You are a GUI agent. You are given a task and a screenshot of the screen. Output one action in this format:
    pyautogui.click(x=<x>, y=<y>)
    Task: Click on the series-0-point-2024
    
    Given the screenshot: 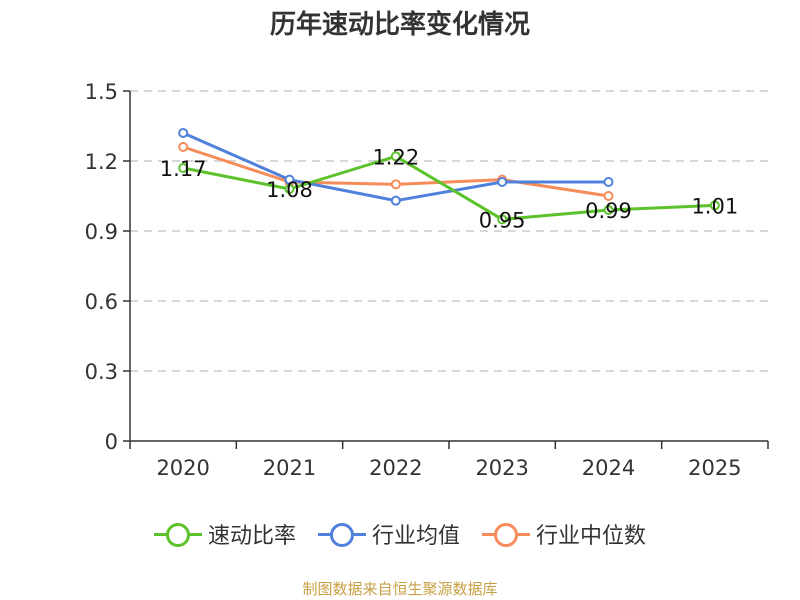 What is the action you would take?
    pyautogui.click(x=608, y=210)
    